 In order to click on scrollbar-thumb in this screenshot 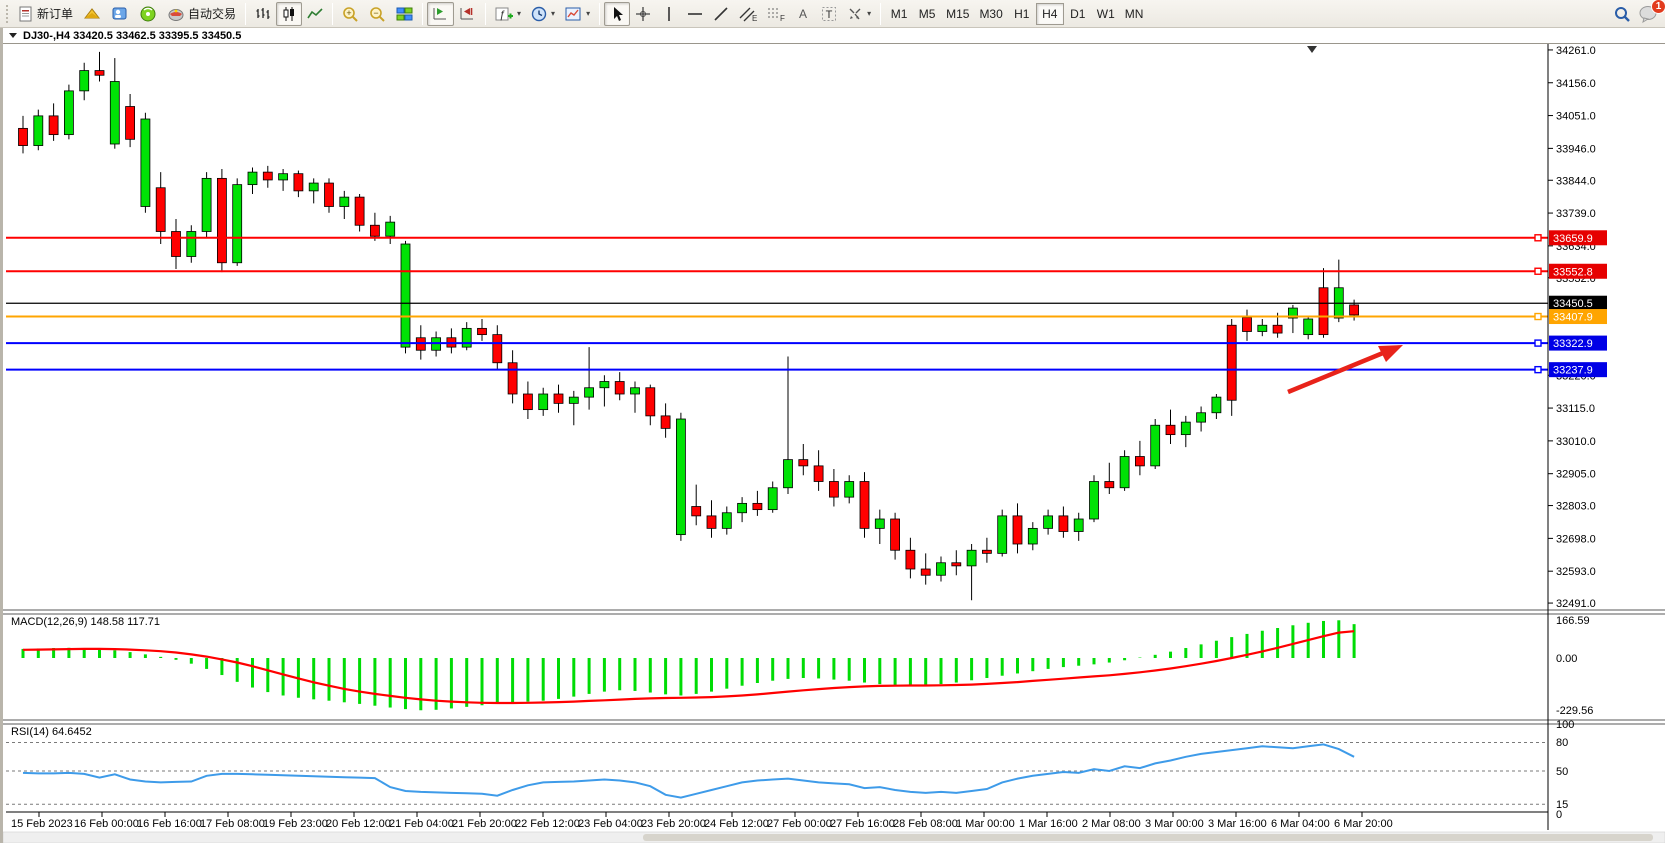, I will do `click(1148, 837)`.